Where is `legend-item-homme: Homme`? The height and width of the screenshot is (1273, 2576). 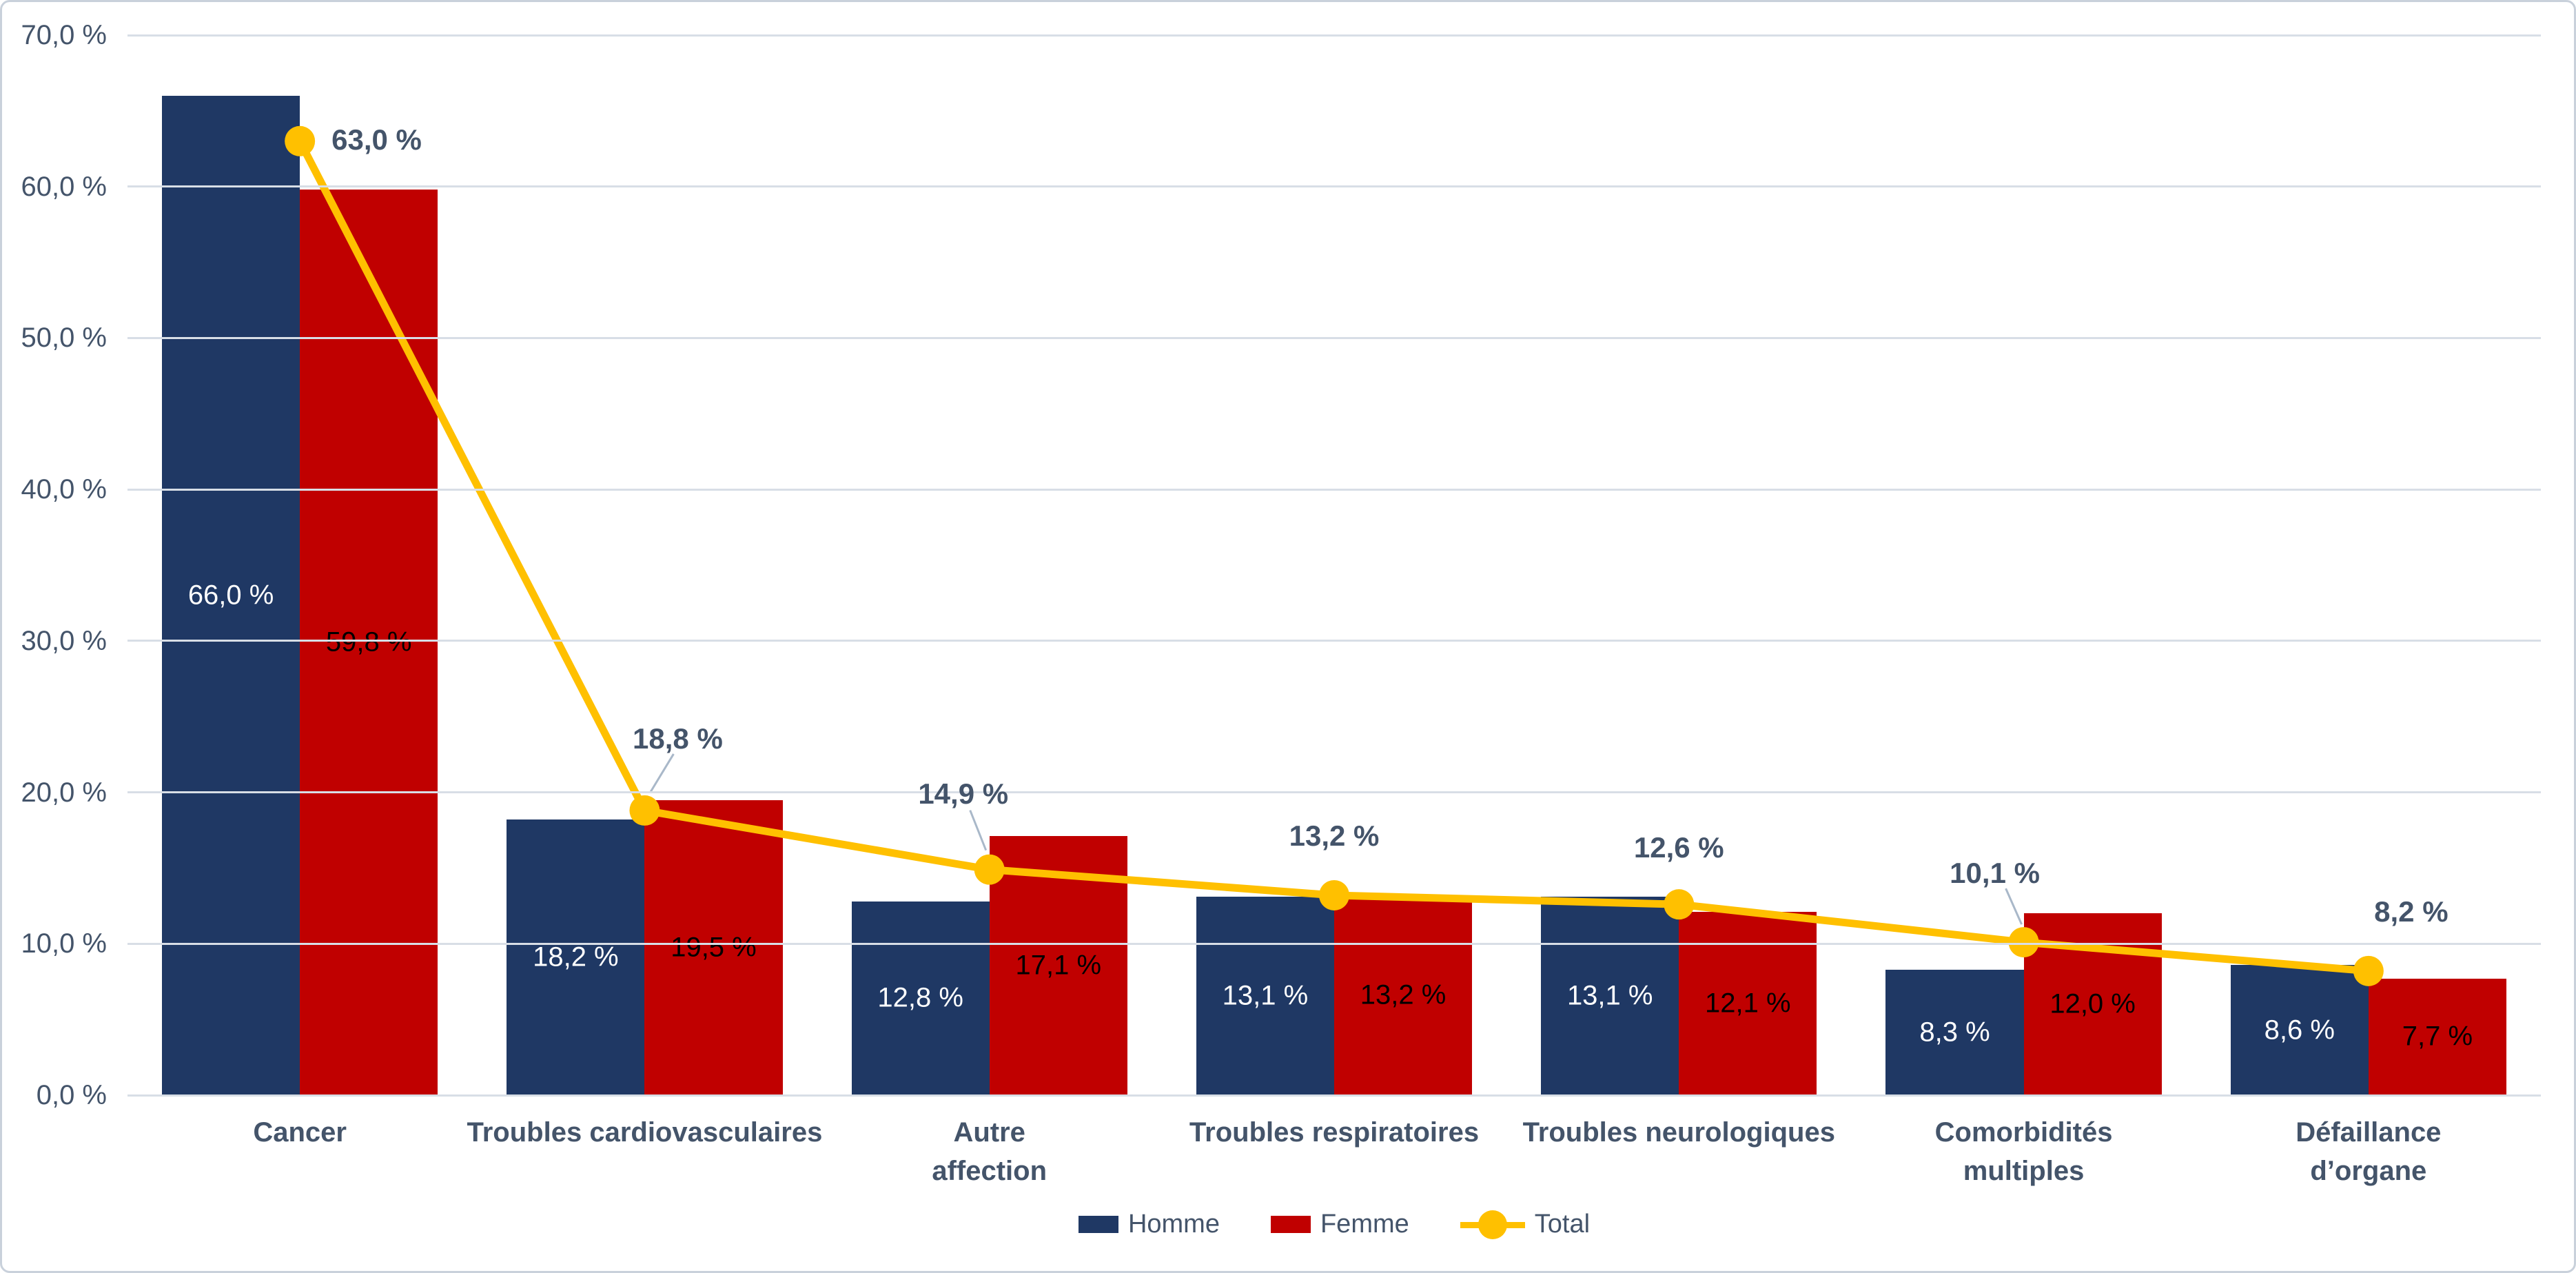
legend-item-homme: Homme is located at coordinates (1149, 1224).